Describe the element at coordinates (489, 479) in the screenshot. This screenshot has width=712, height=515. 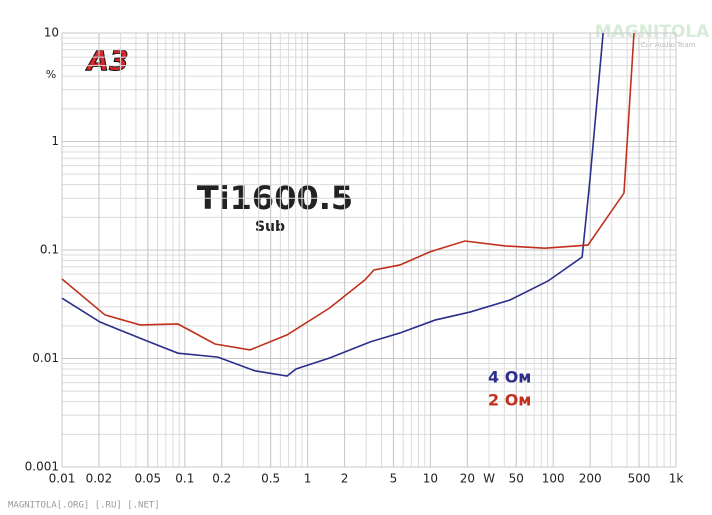
I see `x-axis-label: W` at that location.